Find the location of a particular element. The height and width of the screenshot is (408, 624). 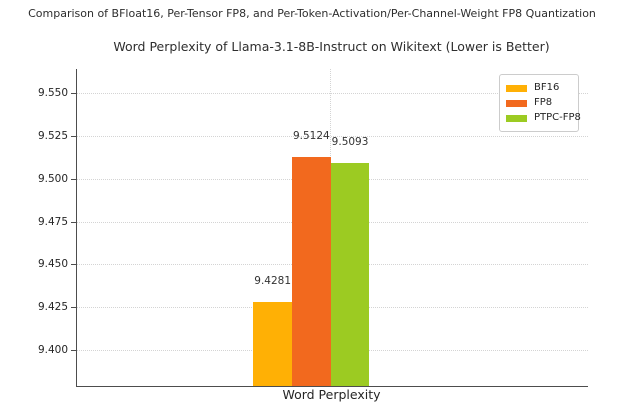

bar-value-label-bf16: 9.4281 is located at coordinates (273, 280).